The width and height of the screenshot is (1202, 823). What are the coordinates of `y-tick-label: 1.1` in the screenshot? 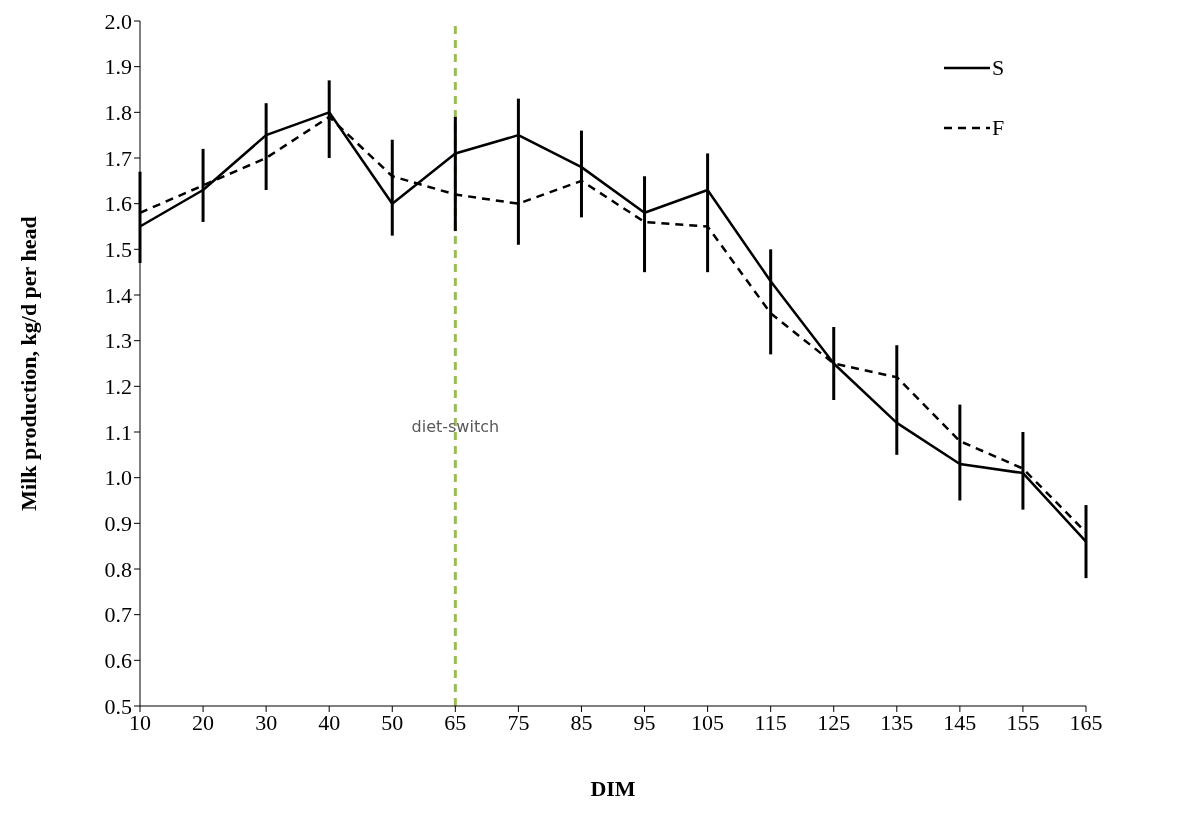 It's located at (118, 432).